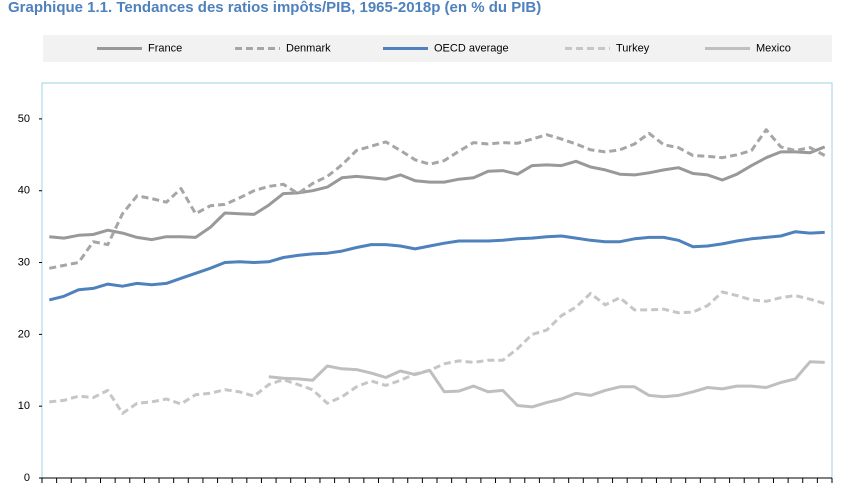  I want to click on y-tick-label: 20, so click(24, 334).